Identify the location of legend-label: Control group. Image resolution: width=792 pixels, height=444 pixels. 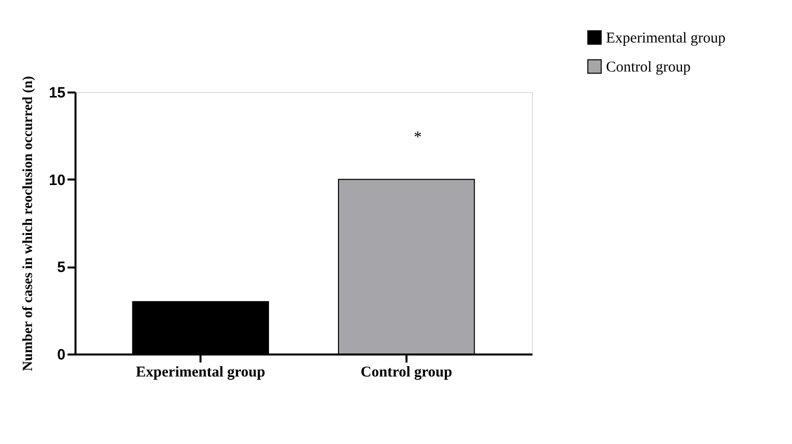
(648, 68).